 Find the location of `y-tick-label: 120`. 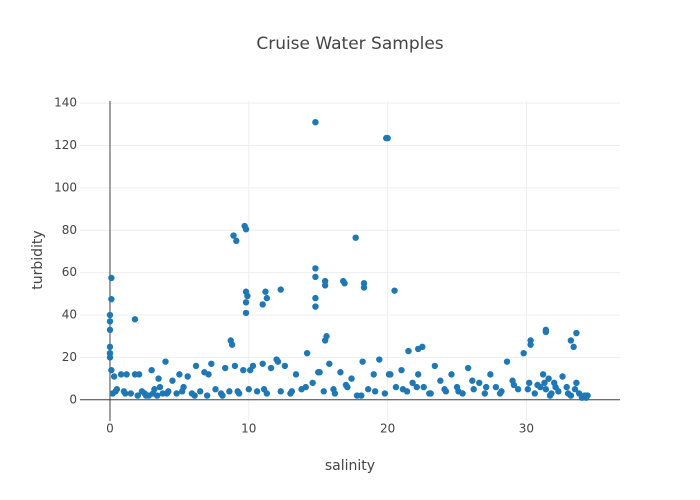

y-tick-label: 120 is located at coordinates (65, 145).